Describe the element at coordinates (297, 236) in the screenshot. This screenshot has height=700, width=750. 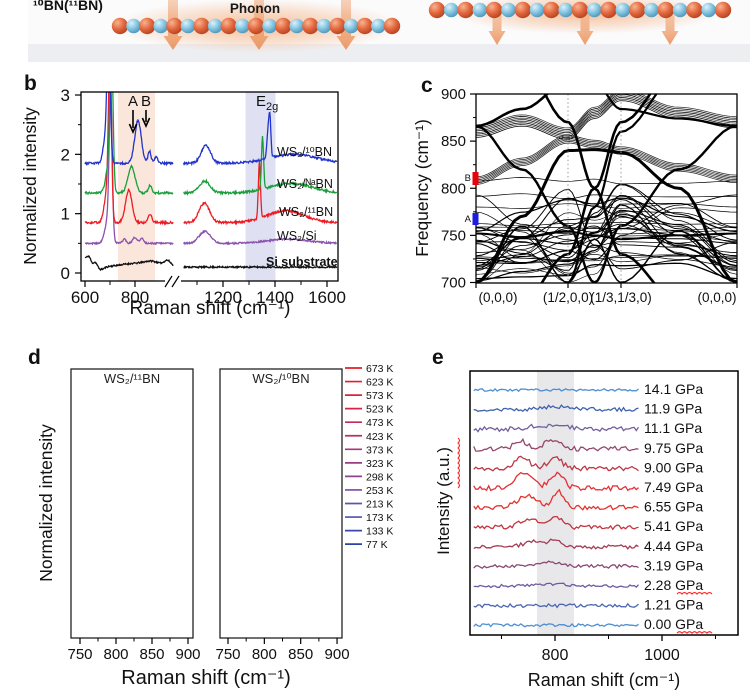
I see `series-label: WS₂/Si` at that location.